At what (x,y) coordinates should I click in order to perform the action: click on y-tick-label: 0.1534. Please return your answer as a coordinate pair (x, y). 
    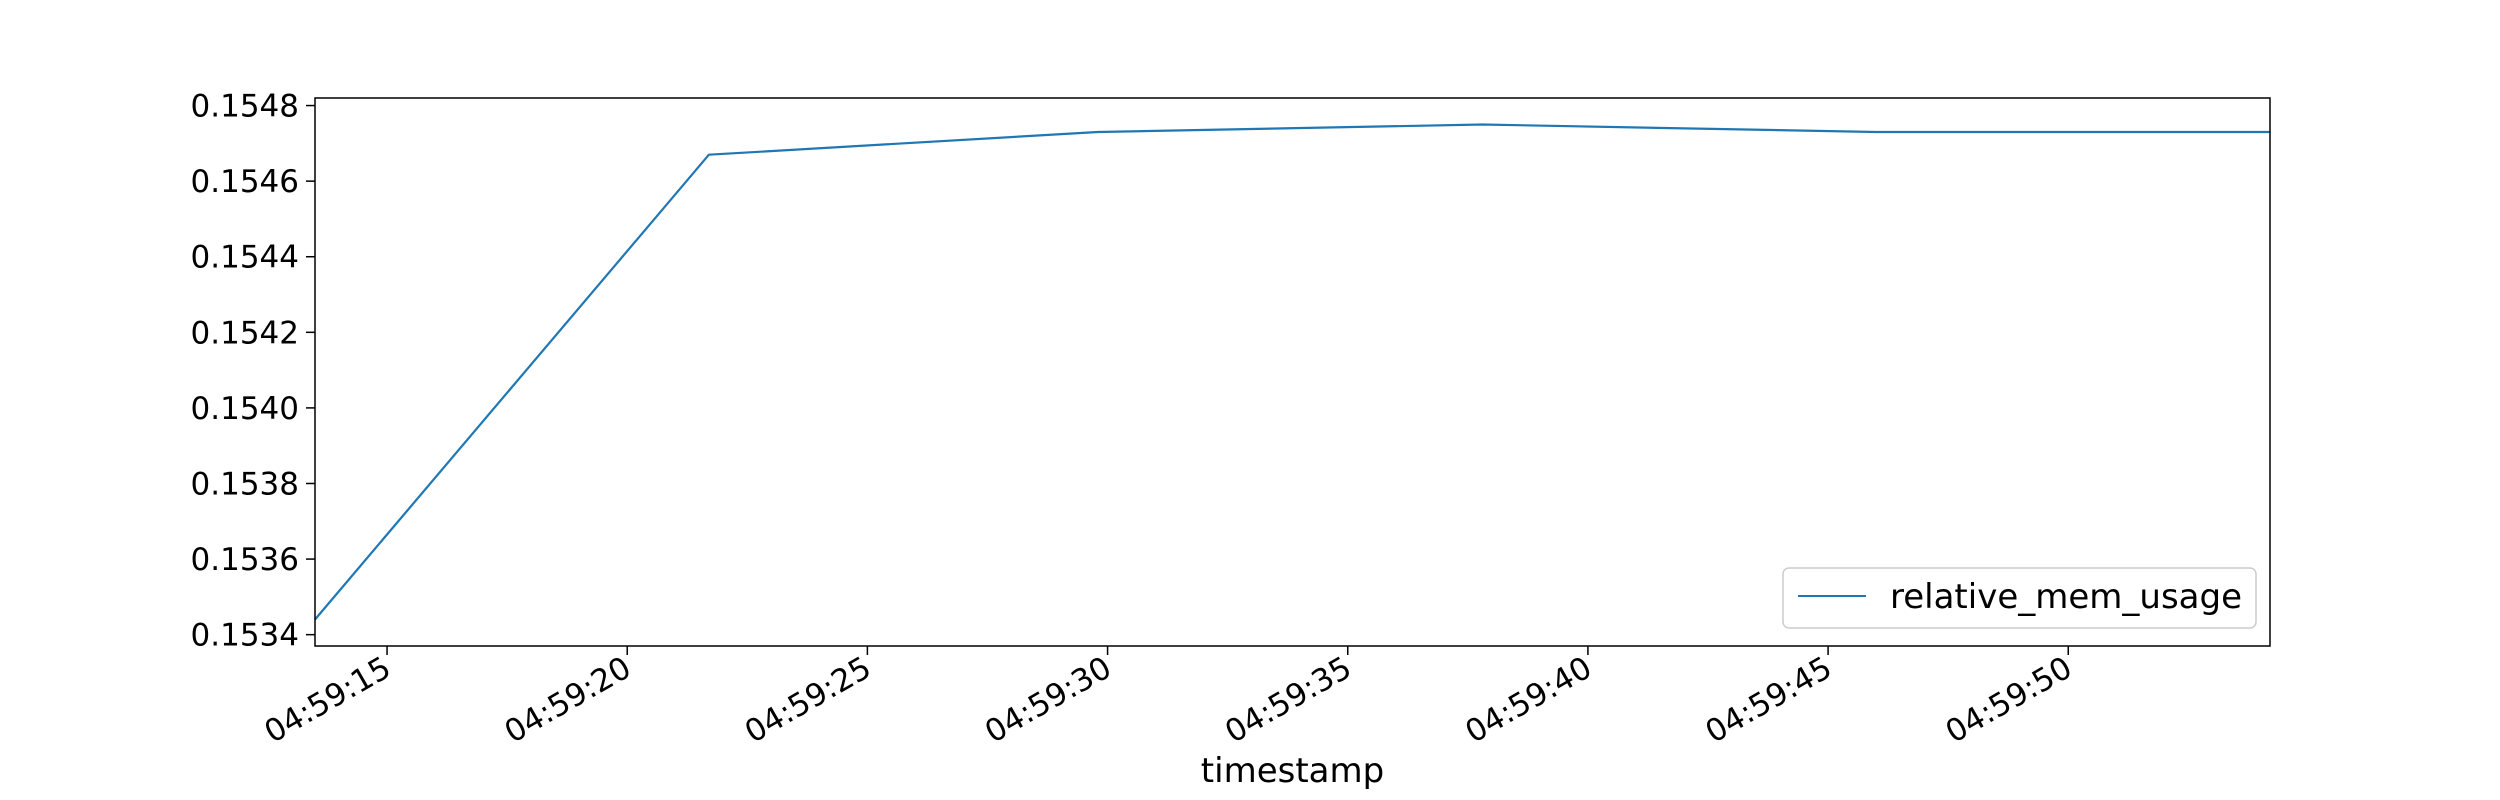
    Looking at the image, I should click on (245, 636).